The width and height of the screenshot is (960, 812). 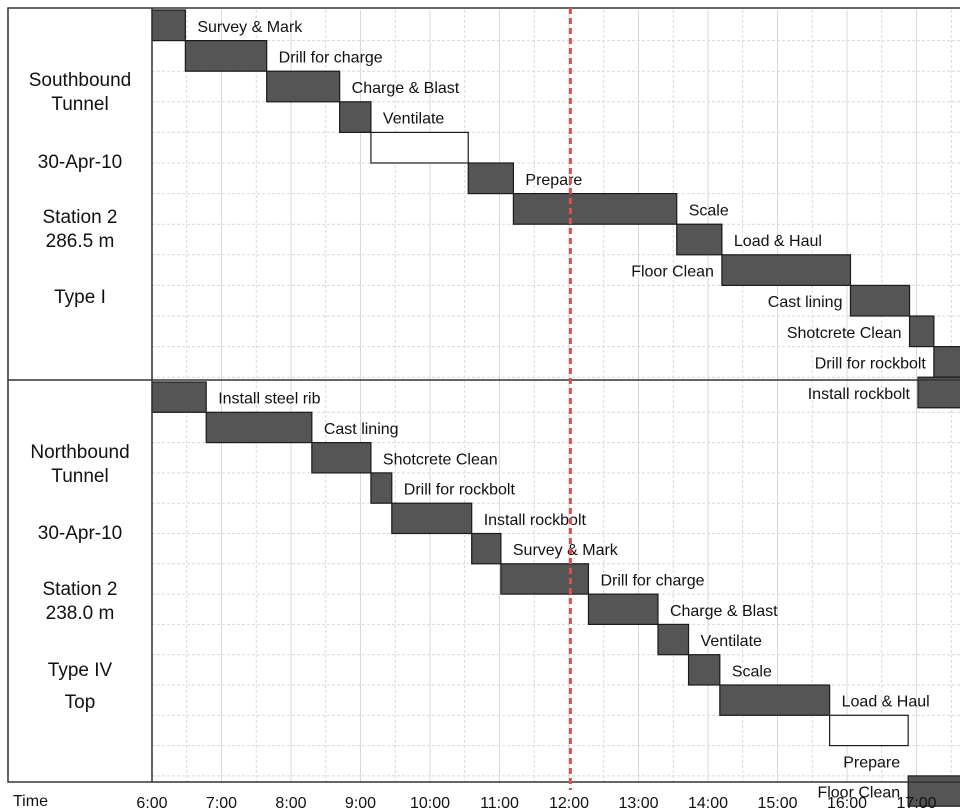 What do you see at coordinates (916, 803) in the screenshot?
I see `tick-label: 17:00` at bounding box center [916, 803].